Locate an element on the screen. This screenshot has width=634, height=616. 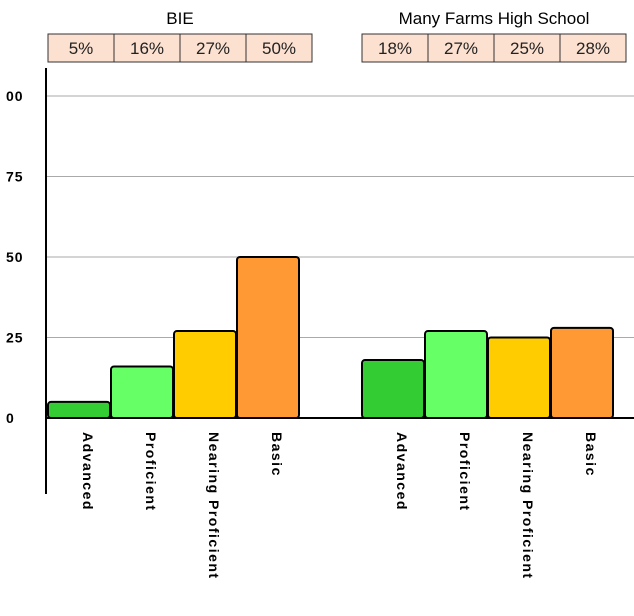
value-label: 18% is located at coordinates (395, 48).